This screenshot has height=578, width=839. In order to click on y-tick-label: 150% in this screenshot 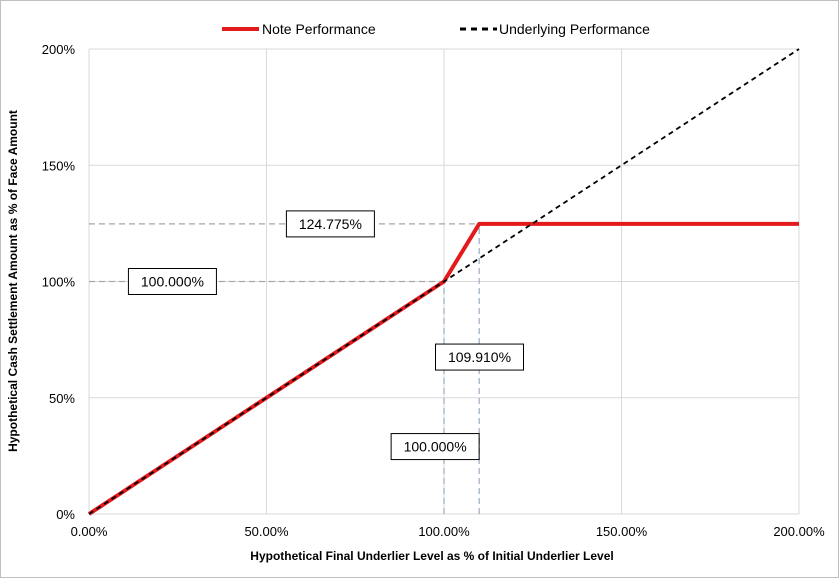, I will do `click(59, 165)`.